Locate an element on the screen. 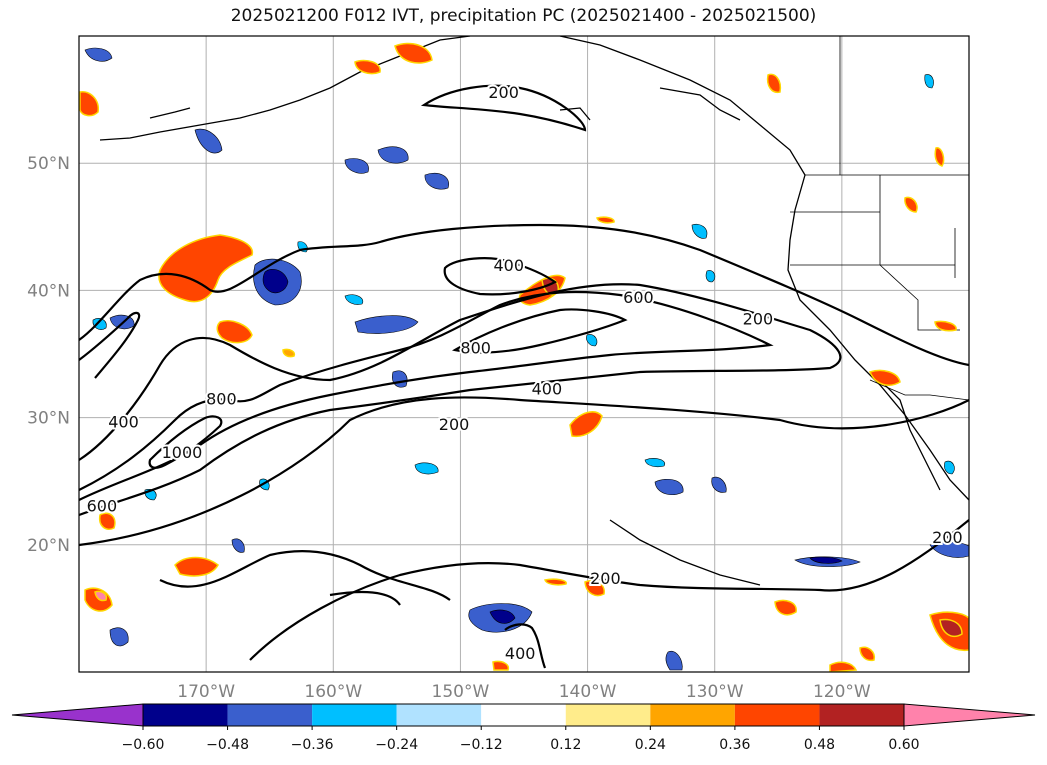  longitude-labels: 170°W 160°W 150°W 140°W 130°W 120°W is located at coordinates (524, 692).